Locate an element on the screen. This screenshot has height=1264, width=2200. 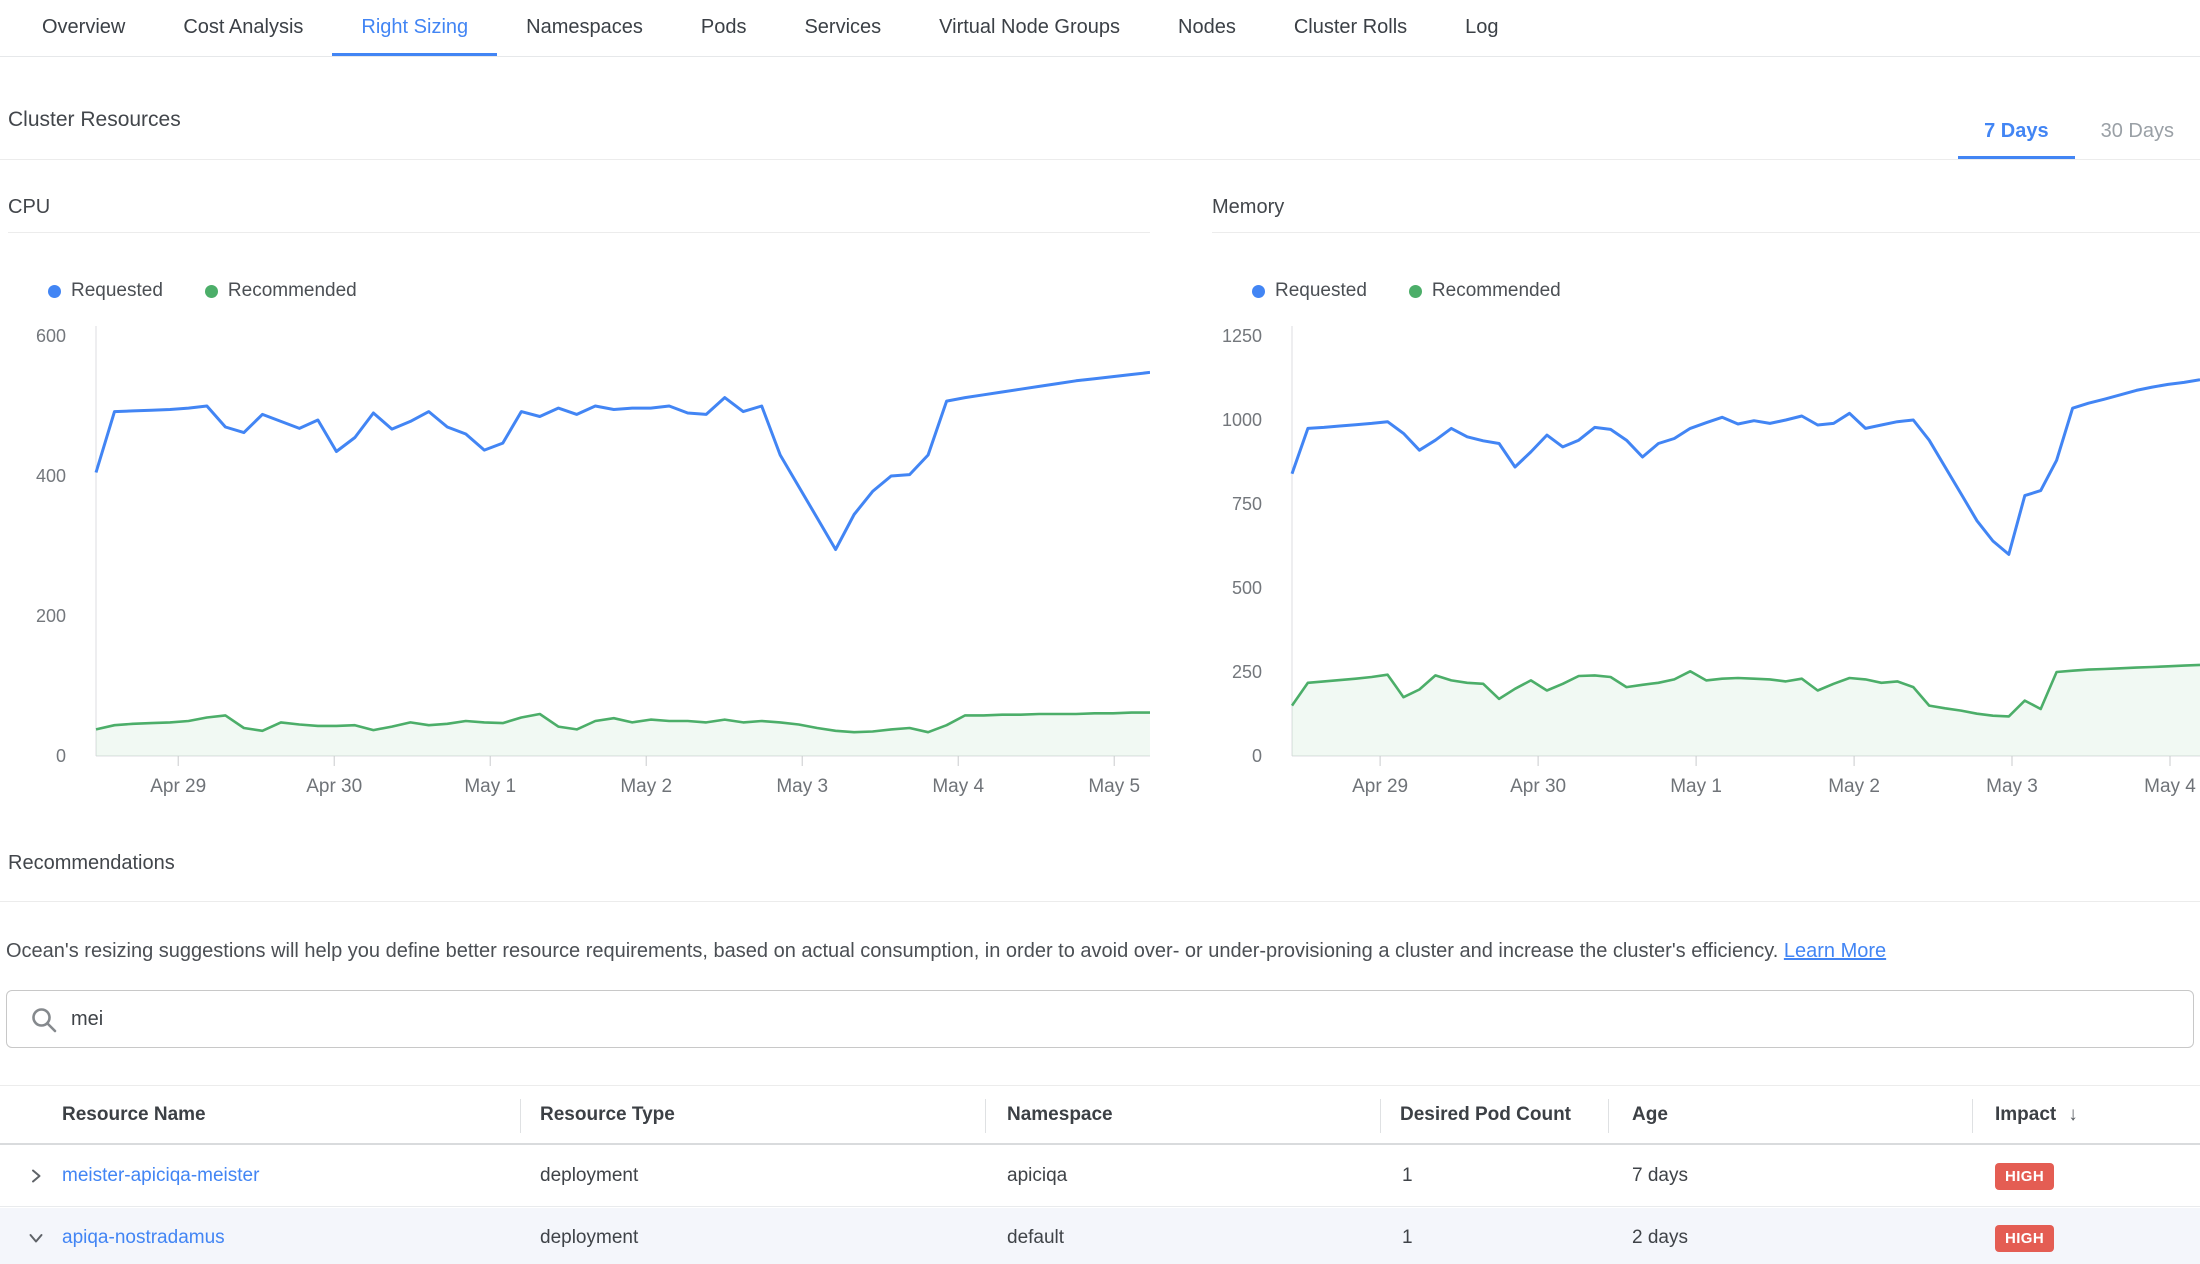
resource-name-cell: meister-apiciqa-meister is located at coordinates (260, 1176).